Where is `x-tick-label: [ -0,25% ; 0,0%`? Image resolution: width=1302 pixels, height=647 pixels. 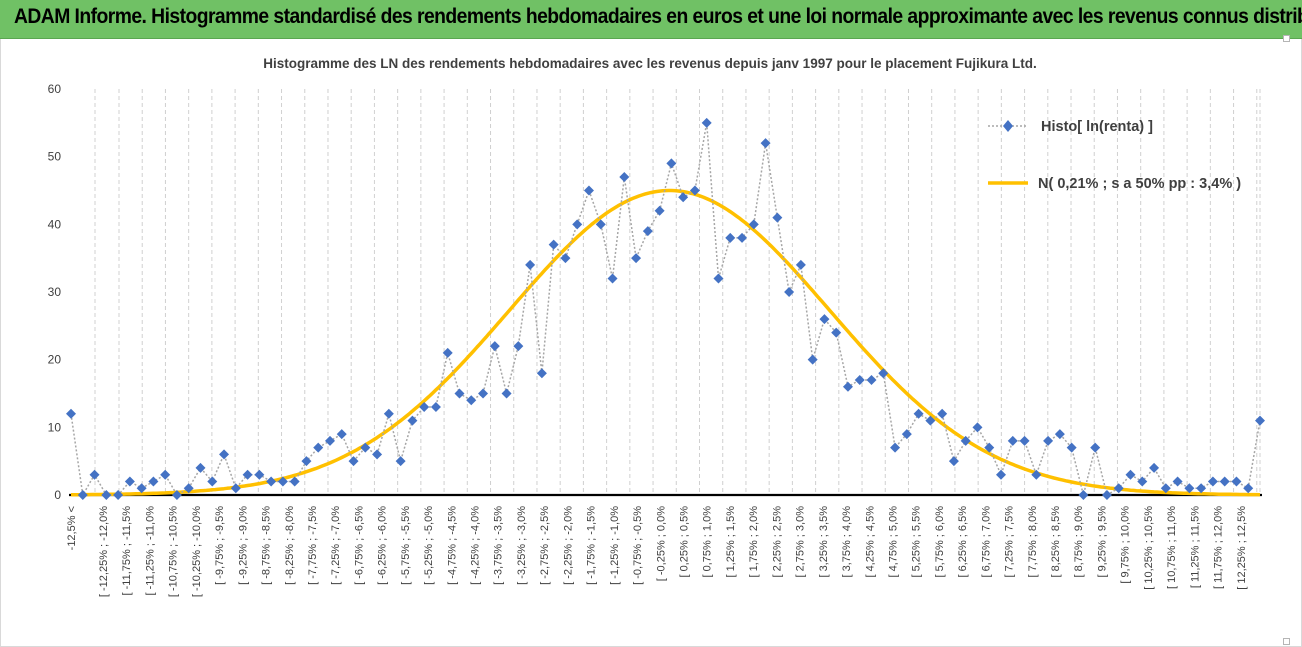
x-tick-label: [ -0,25% ; 0,0% is located at coordinates (661, 543).